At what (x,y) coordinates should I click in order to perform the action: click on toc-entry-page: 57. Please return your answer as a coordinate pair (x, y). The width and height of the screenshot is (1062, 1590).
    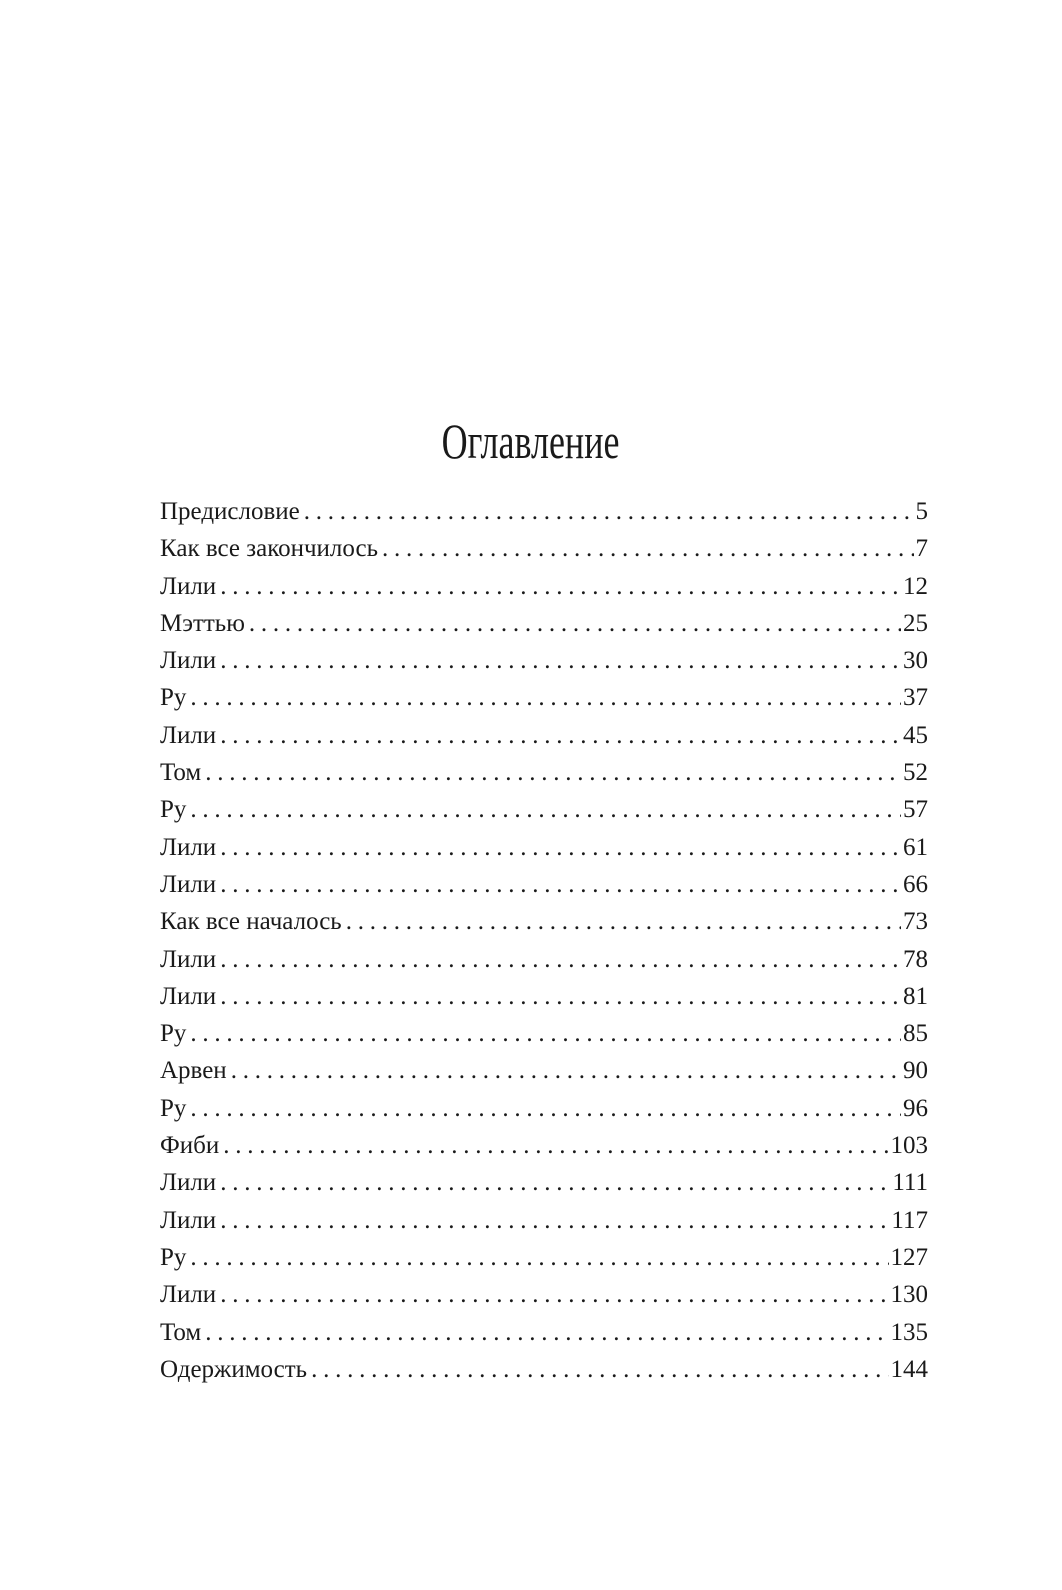
    Looking at the image, I should click on (915, 810).